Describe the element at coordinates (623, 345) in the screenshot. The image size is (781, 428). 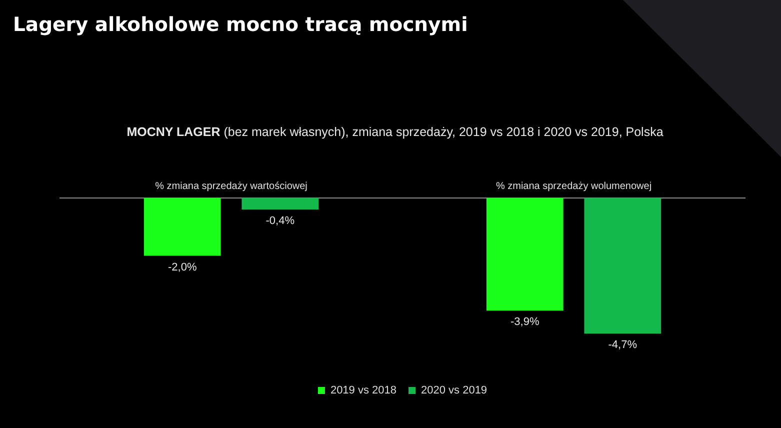
I see `data-label: -4,7%` at that location.